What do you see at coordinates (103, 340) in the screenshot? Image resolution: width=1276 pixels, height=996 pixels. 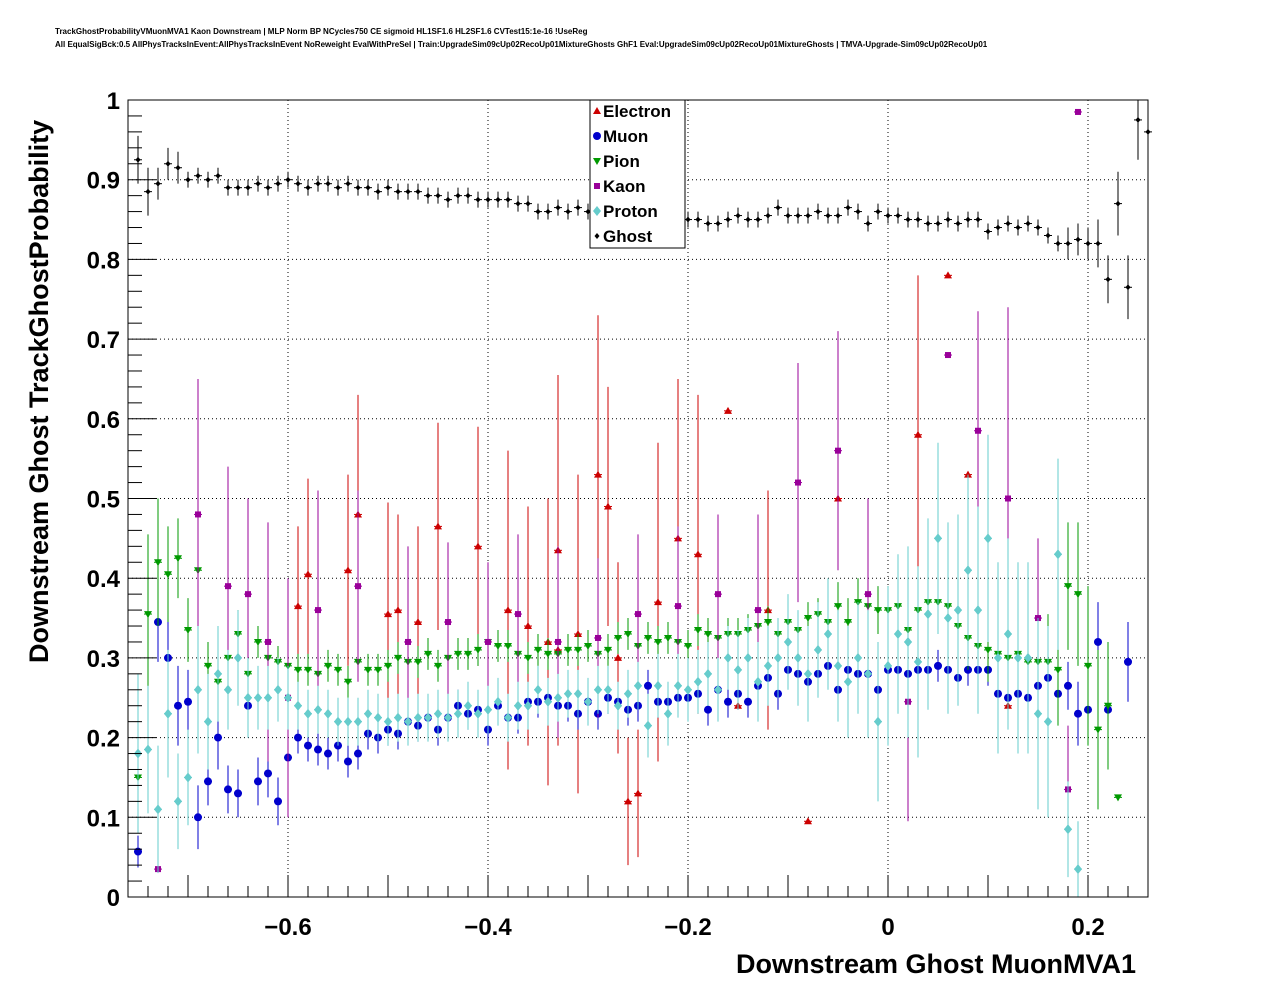 I see `y-tick-label: 0.7` at bounding box center [103, 340].